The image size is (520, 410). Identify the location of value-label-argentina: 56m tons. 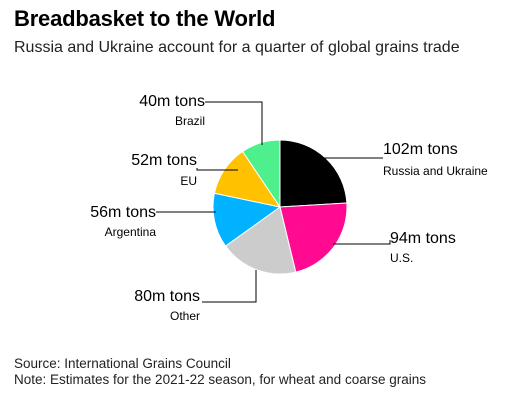
(123, 212).